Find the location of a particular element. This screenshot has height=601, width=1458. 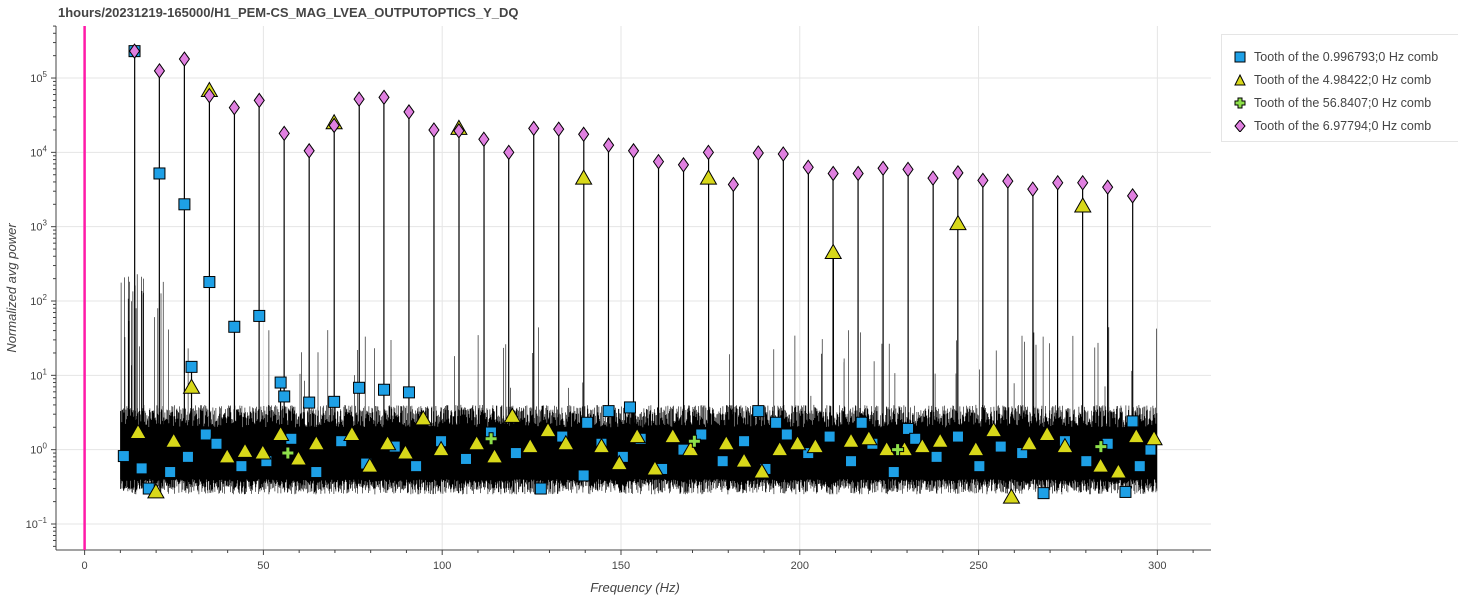

series-plus is located at coordinates (694, 446).